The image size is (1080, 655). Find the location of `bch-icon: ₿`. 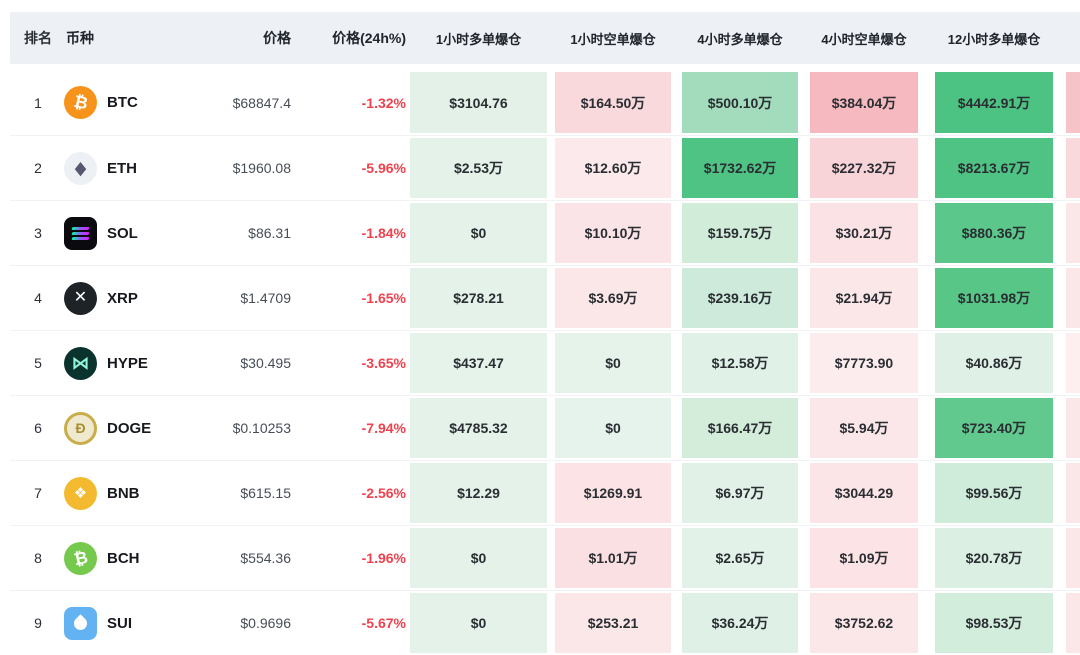

bch-icon: ₿ is located at coordinates (80, 558).